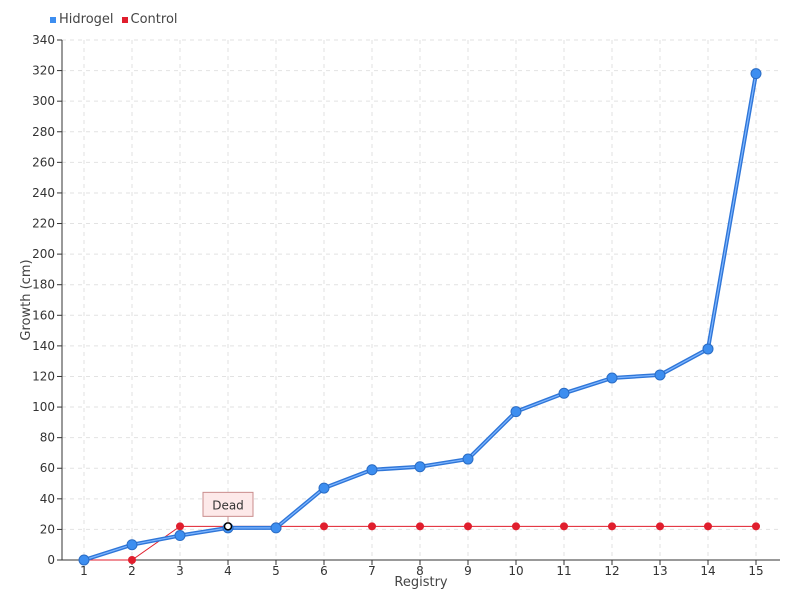 Image resolution: width=800 pixels, height=600 pixels. What do you see at coordinates (563, 571) in the screenshot?
I see `x-tick-label: 11` at bounding box center [563, 571].